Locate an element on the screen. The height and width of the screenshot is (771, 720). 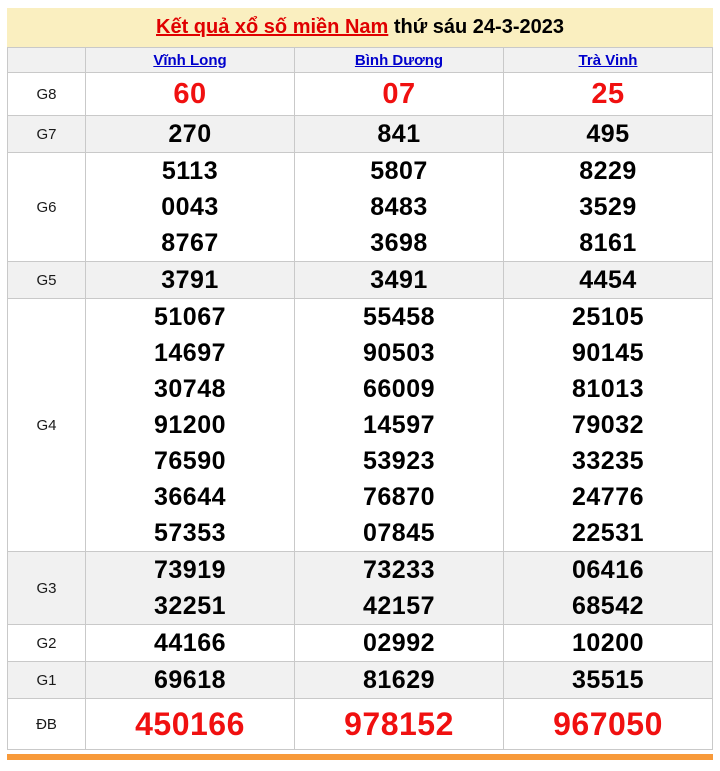
prize-row-G2: G2 44166 02992 10200 is located at coordinates (360, 643).